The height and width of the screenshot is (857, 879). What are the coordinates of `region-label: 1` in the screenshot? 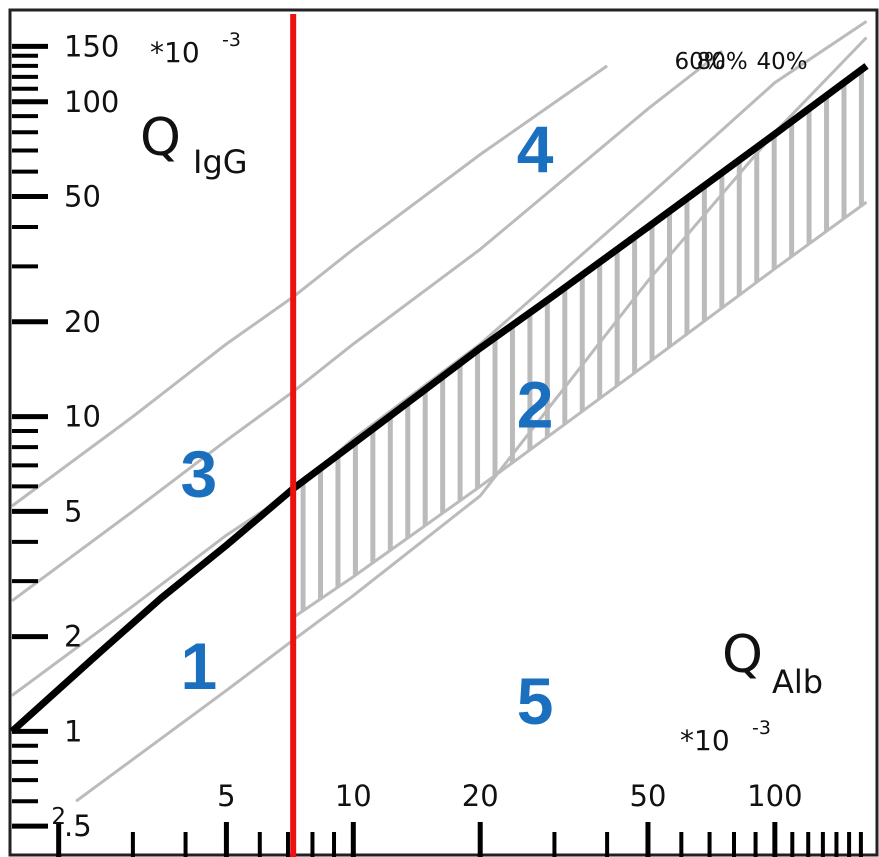 It's located at (198, 666).